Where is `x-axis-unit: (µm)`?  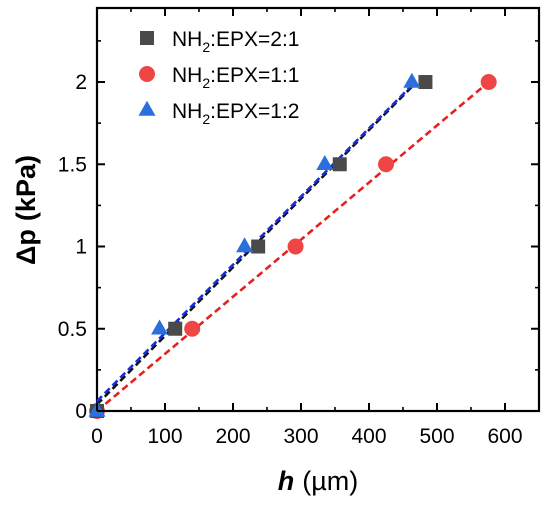
x-axis-unit: (µm) is located at coordinates (330, 481).